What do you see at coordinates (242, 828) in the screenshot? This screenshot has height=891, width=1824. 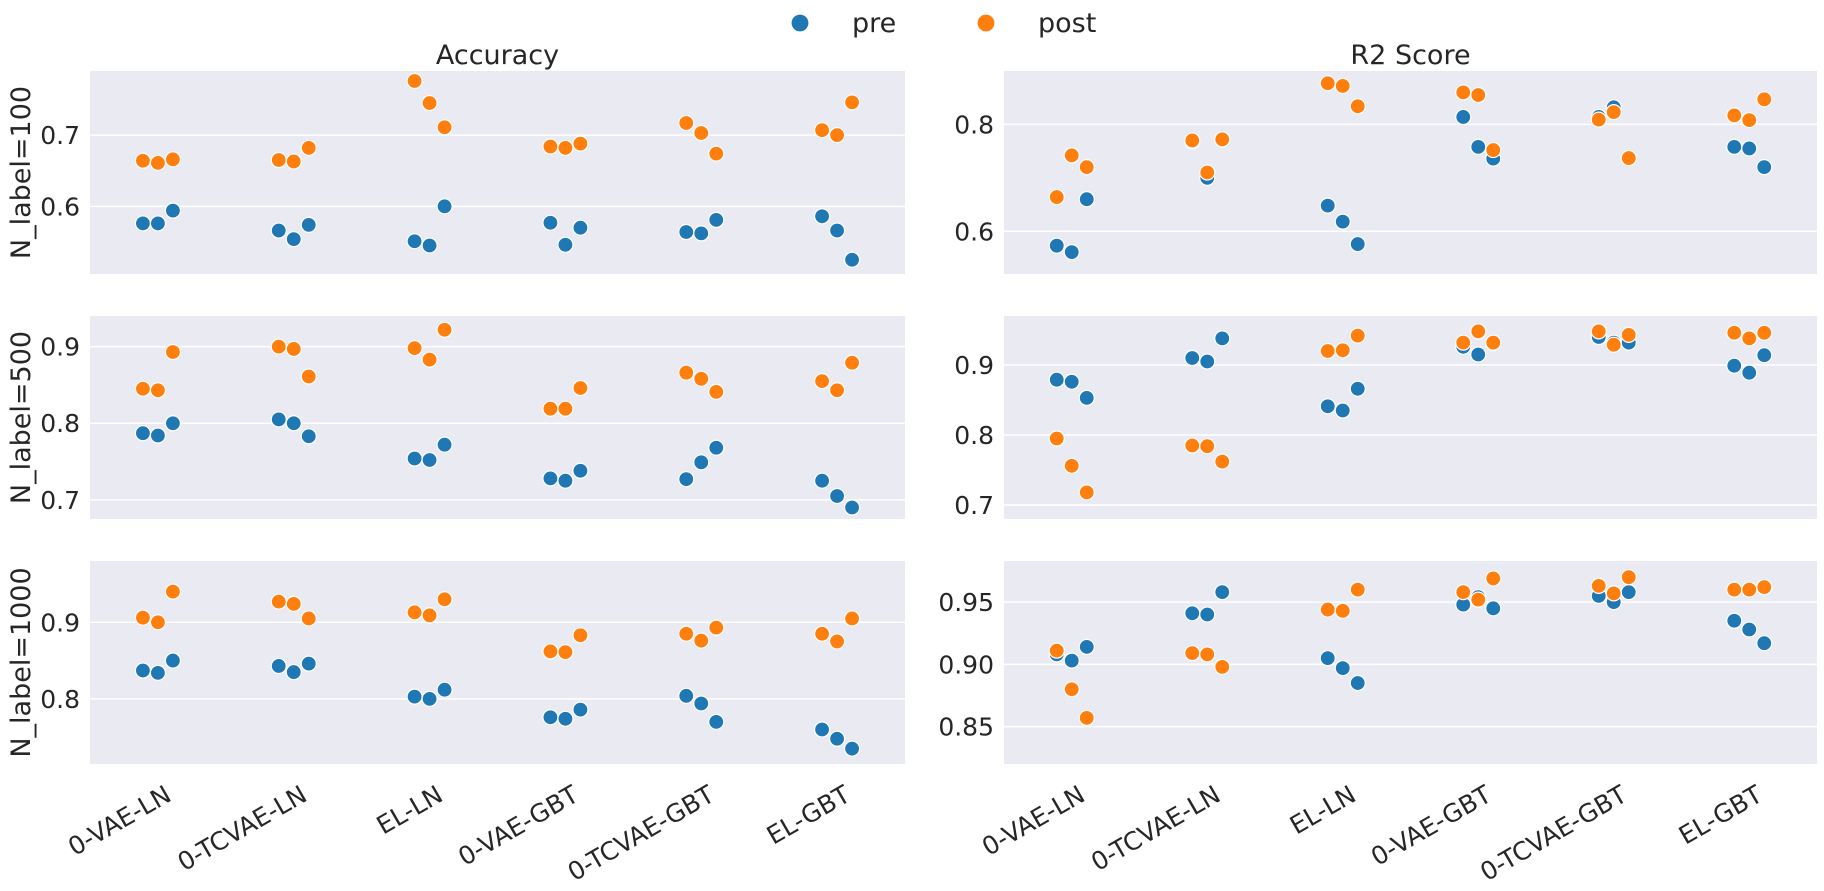 I see `category-label: 0-TCVAE-LN` at bounding box center [242, 828].